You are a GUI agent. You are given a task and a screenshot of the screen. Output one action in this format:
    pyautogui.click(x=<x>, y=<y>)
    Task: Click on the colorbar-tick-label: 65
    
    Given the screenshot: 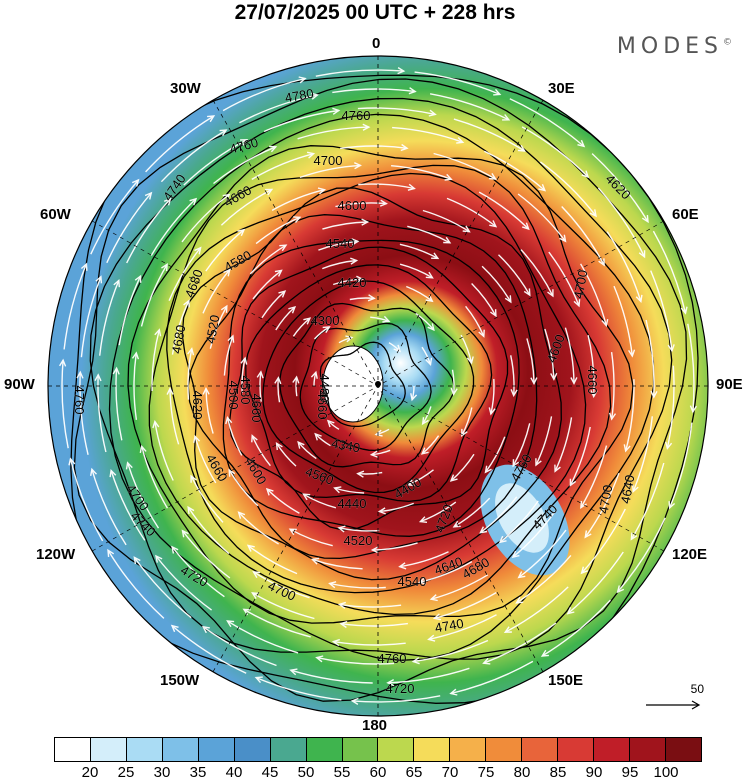 What is the action you would take?
    pyautogui.click(x=414, y=772)
    